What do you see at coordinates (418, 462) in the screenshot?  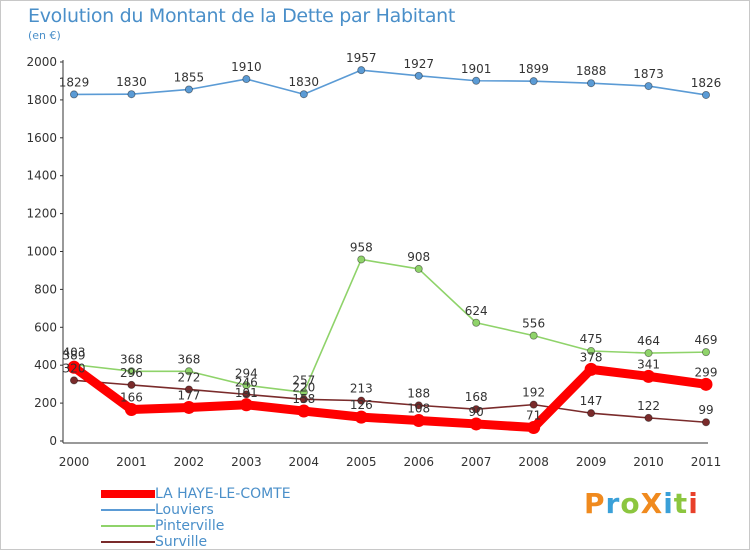 I see `x-tick-label: 2006` at bounding box center [418, 462].